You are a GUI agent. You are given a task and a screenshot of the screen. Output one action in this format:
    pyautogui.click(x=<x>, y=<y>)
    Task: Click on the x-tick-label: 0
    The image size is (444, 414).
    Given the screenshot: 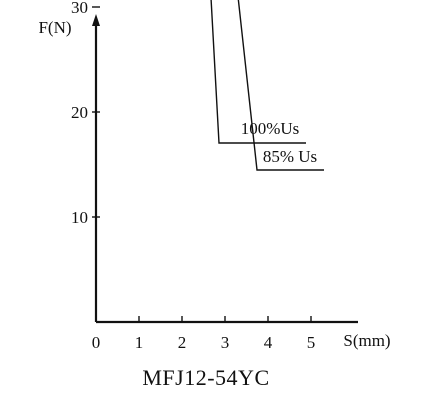 What is the action you would take?
    pyautogui.click(x=96, y=342)
    